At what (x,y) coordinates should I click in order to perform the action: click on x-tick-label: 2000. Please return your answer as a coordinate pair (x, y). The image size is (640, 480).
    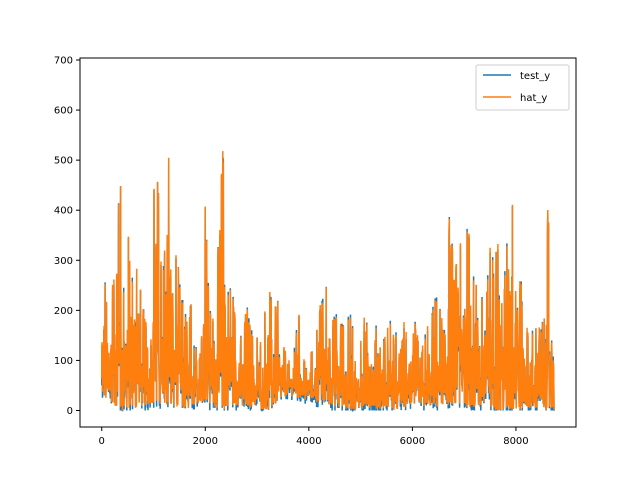
    Looking at the image, I should click on (205, 441).